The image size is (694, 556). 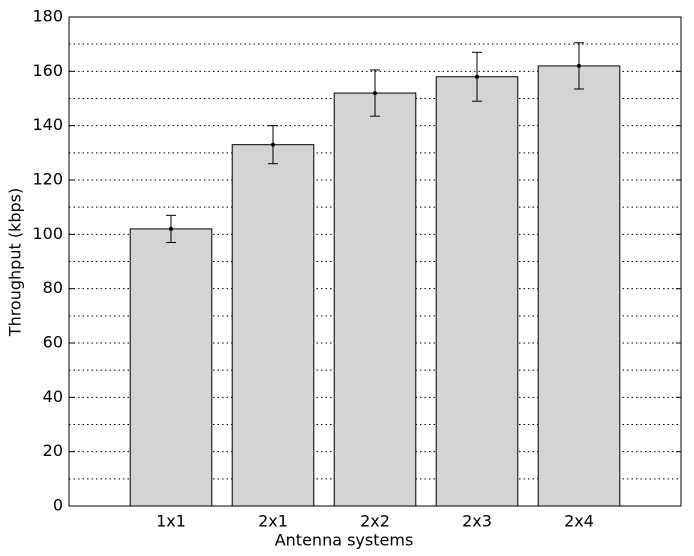 What do you see at coordinates (171, 521) in the screenshot?
I see `x-tick-label: 1x1` at bounding box center [171, 521].